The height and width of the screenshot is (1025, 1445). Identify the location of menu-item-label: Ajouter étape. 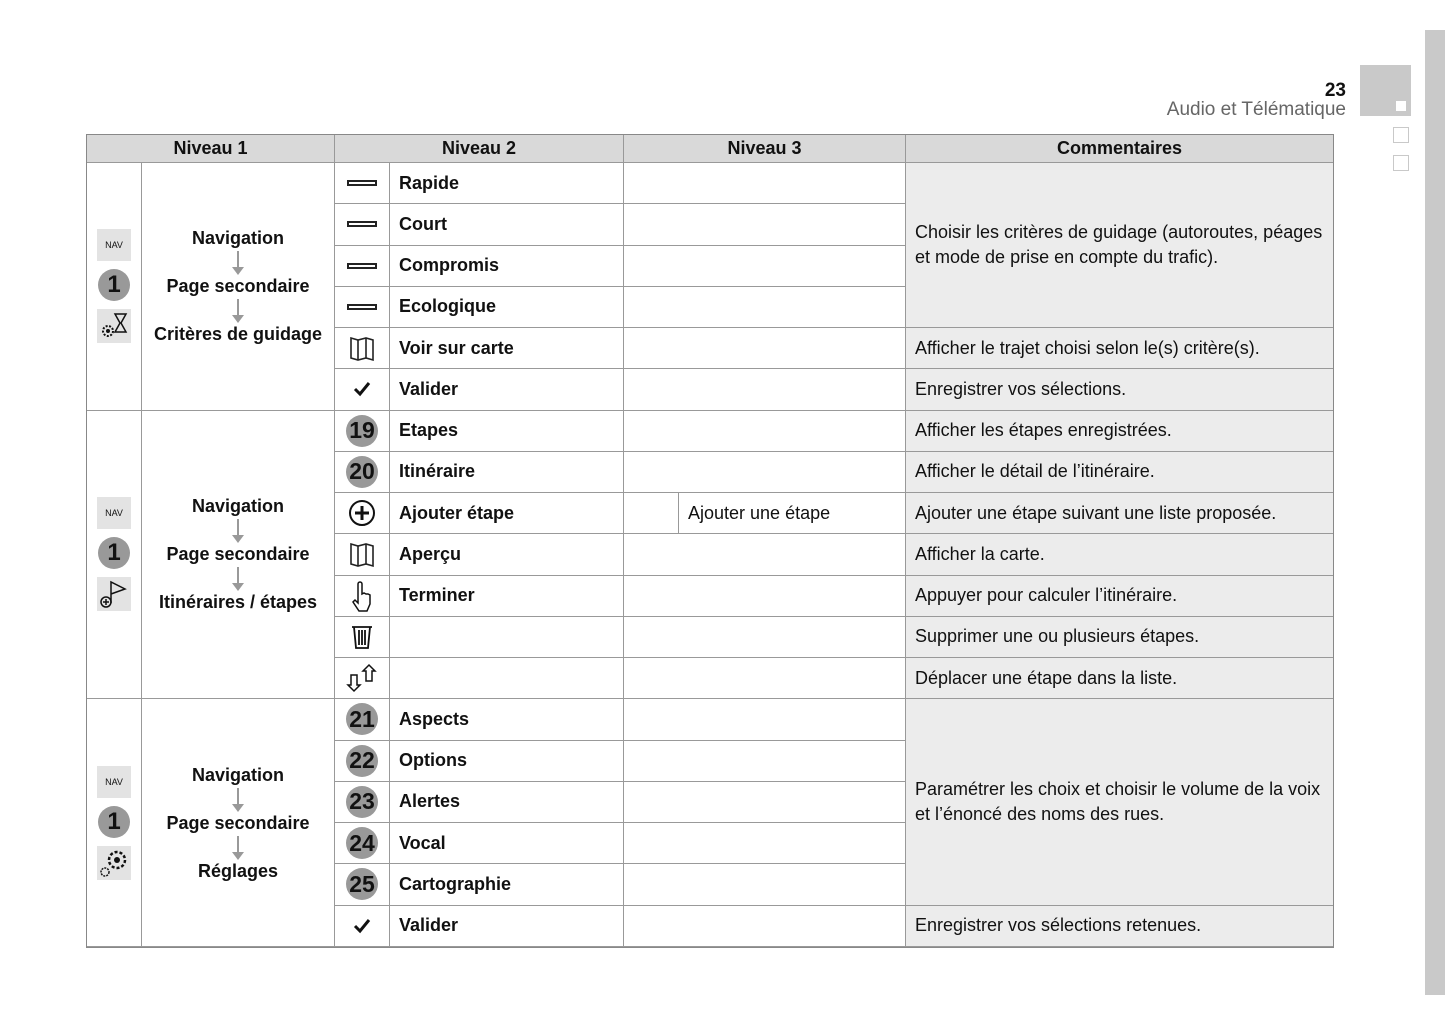
(507, 514).